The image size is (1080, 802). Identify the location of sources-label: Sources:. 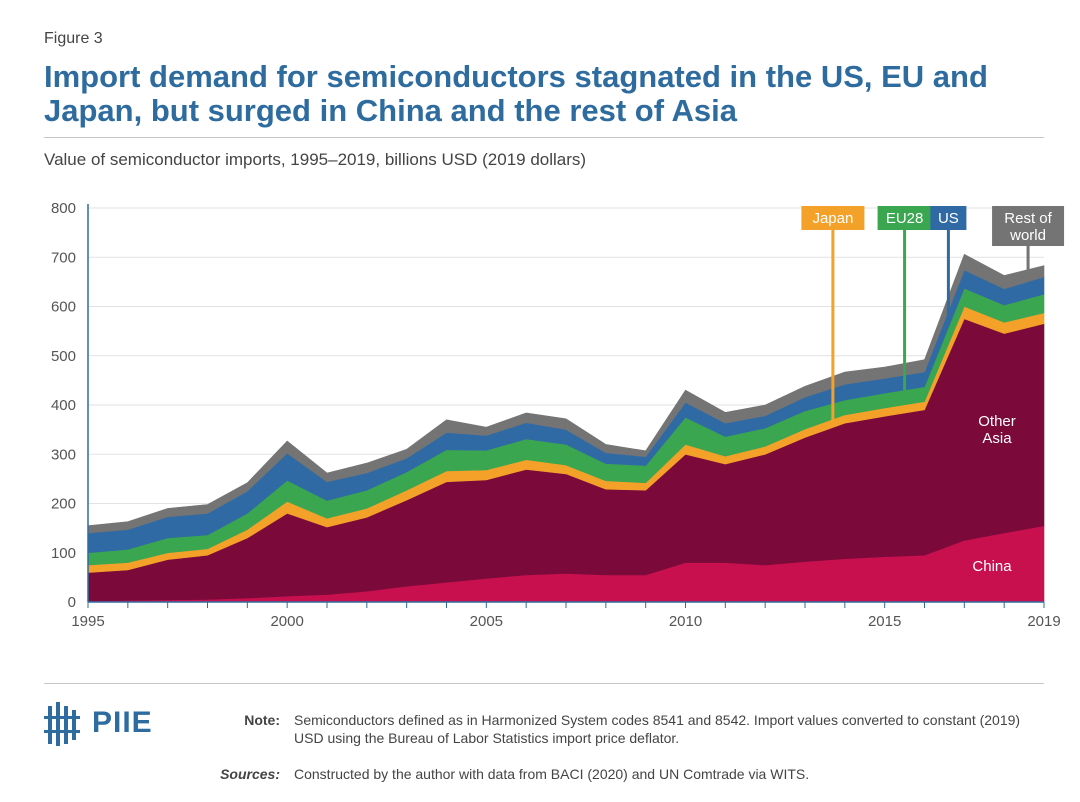
(250, 774).